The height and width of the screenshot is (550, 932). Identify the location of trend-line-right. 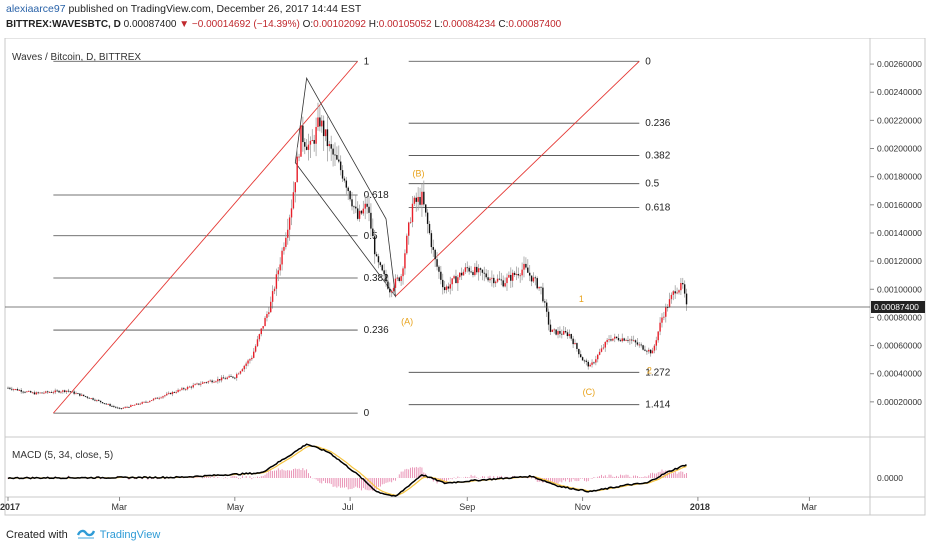
(517, 178).